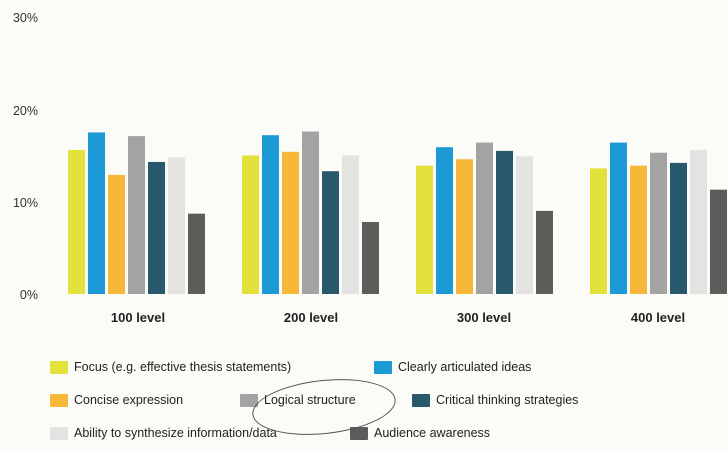  I want to click on legend-item: Critical thinking strategies, so click(495, 400).